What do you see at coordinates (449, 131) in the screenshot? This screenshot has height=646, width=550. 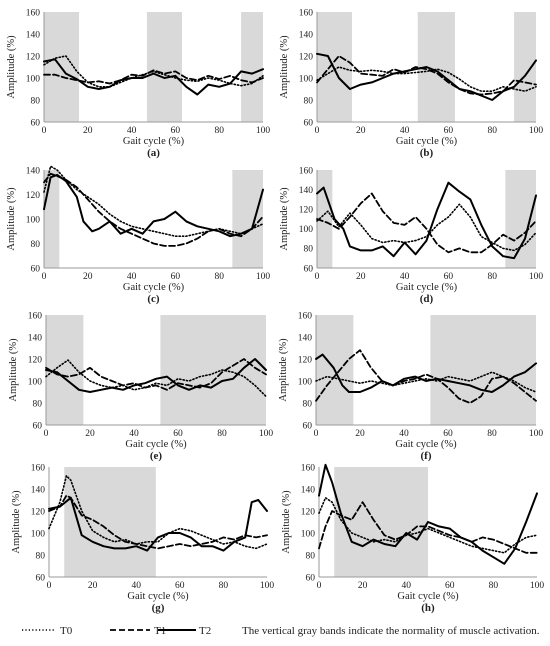 I see `x-tick-label-b-60: 60` at bounding box center [449, 131].